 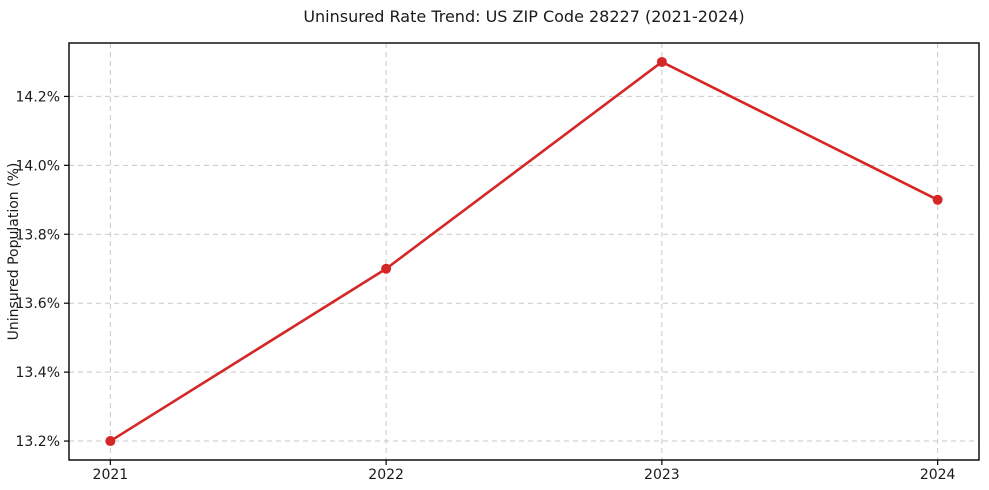 What do you see at coordinates (662, 475) in the screenshot?
I see `x-tick-label: 2023` at bounding box center [662, 475].